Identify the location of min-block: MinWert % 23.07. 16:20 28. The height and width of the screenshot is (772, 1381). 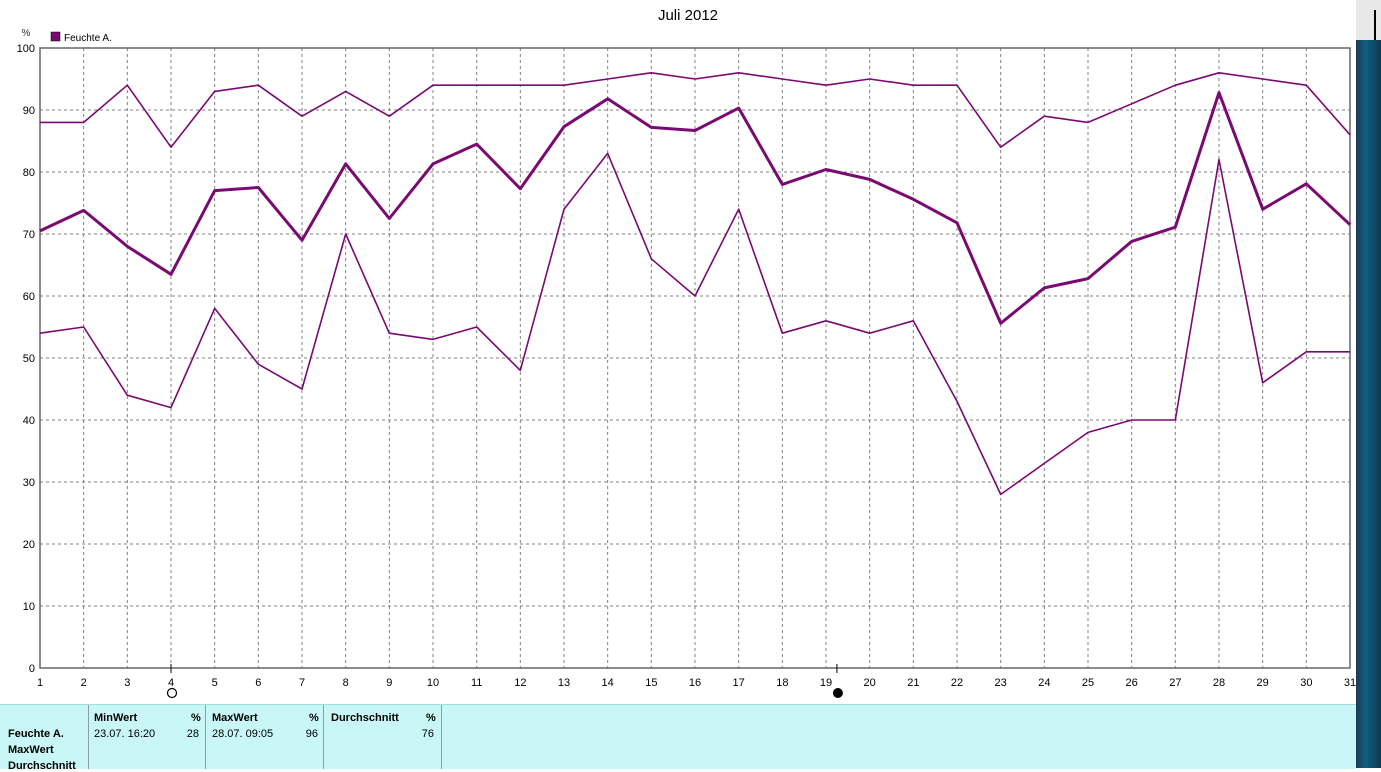
(147, 737).